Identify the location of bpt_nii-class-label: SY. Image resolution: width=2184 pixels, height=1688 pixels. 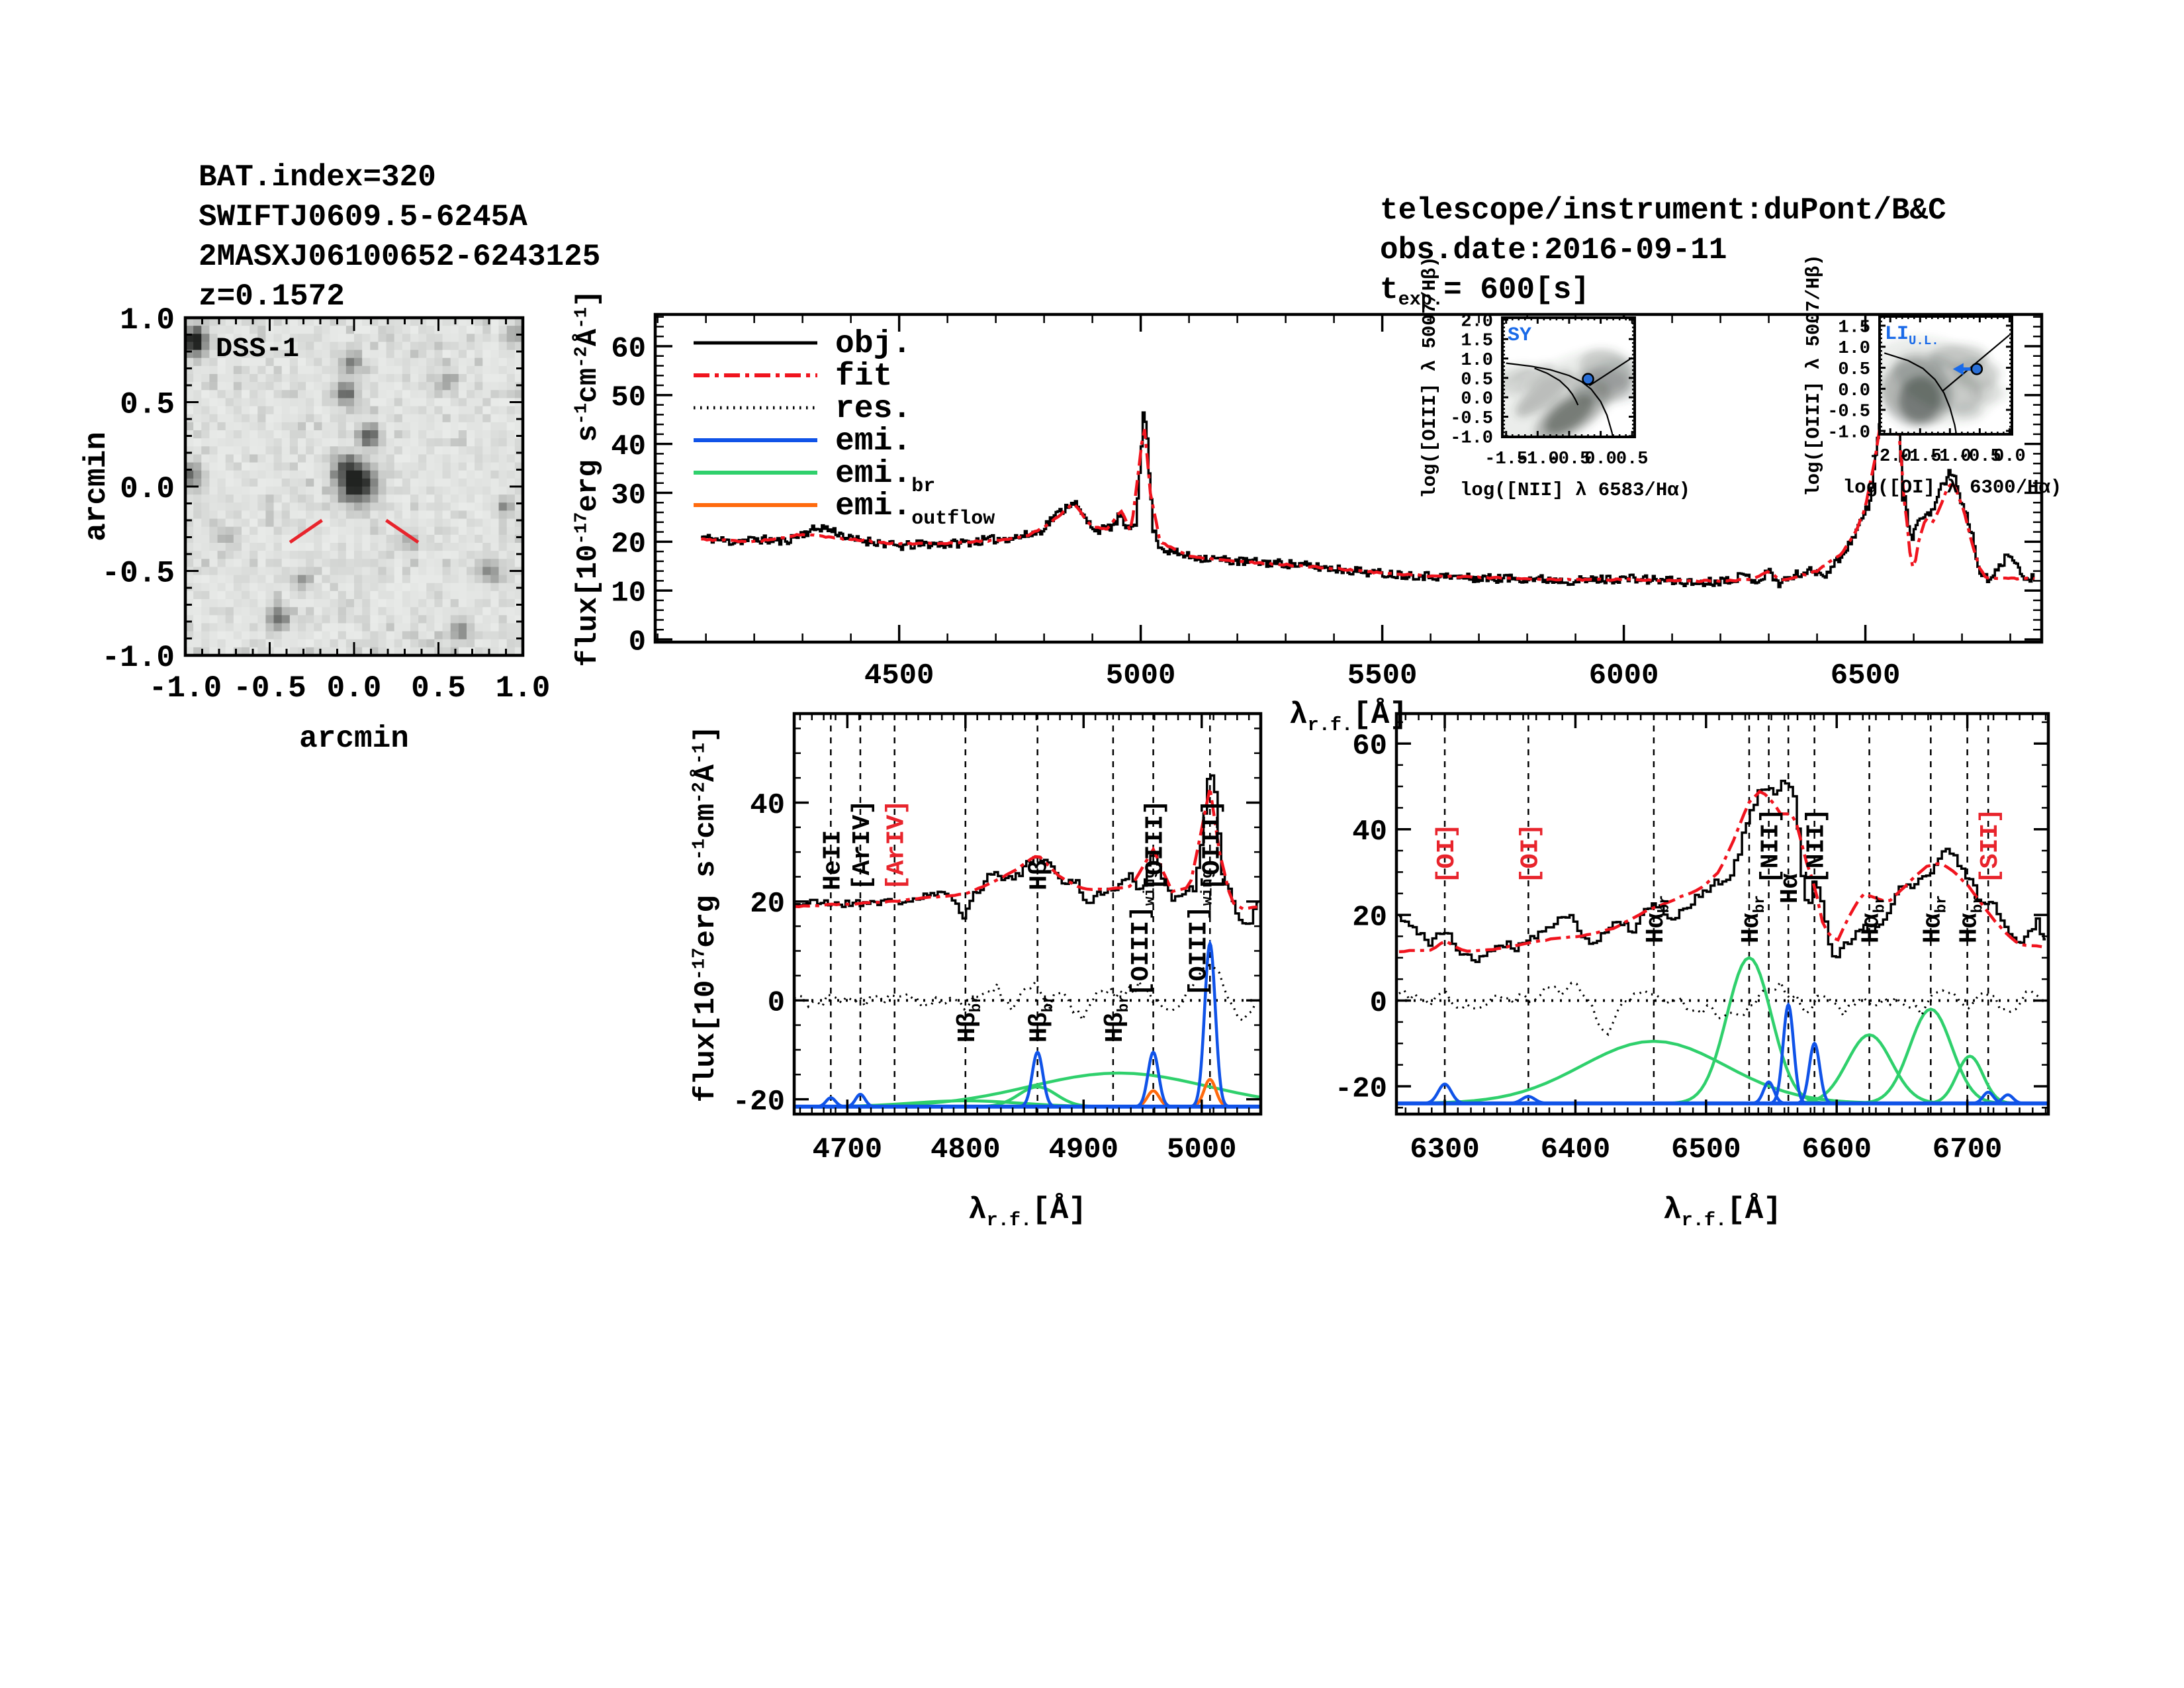
(1519, 335).